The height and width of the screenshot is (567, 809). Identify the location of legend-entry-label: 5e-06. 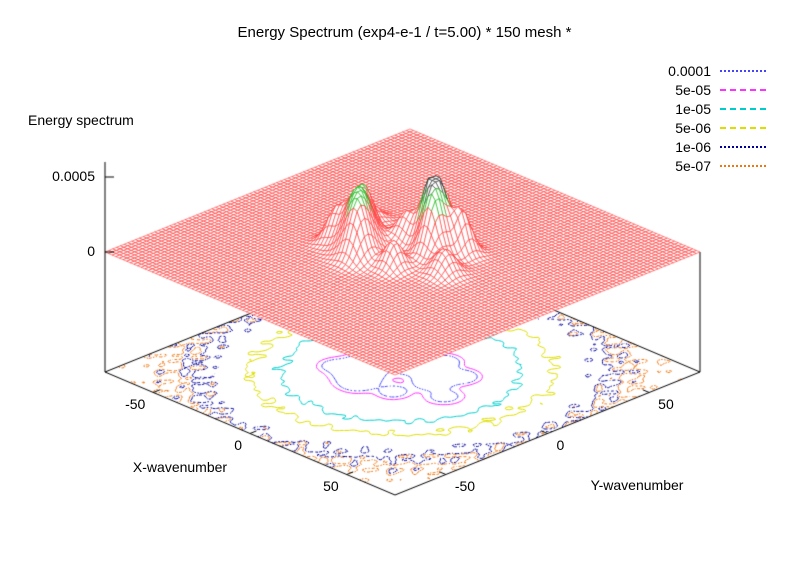
(693, 127).